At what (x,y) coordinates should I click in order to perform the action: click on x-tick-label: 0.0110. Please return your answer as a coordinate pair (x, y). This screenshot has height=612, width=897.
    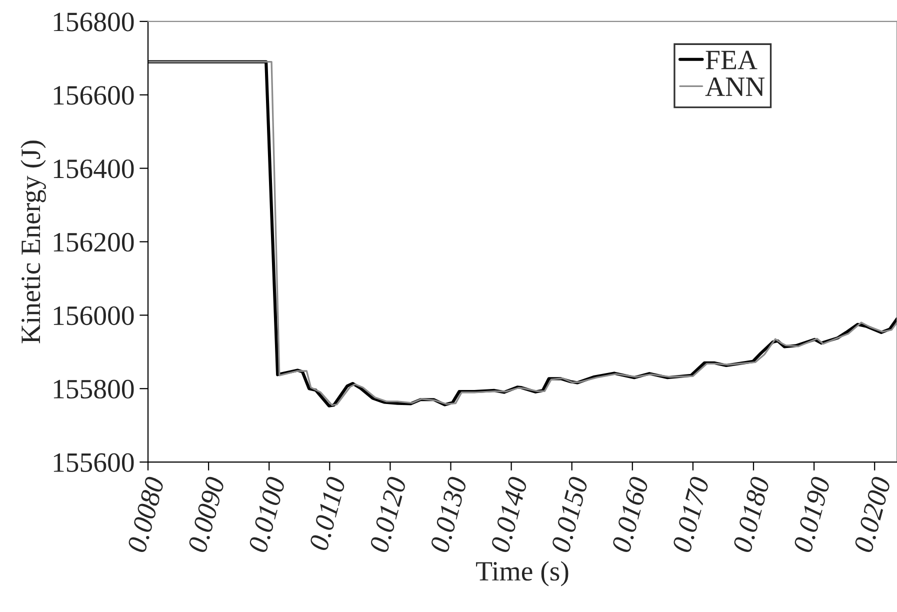
    Looking at the image, I should click on (327, 514).